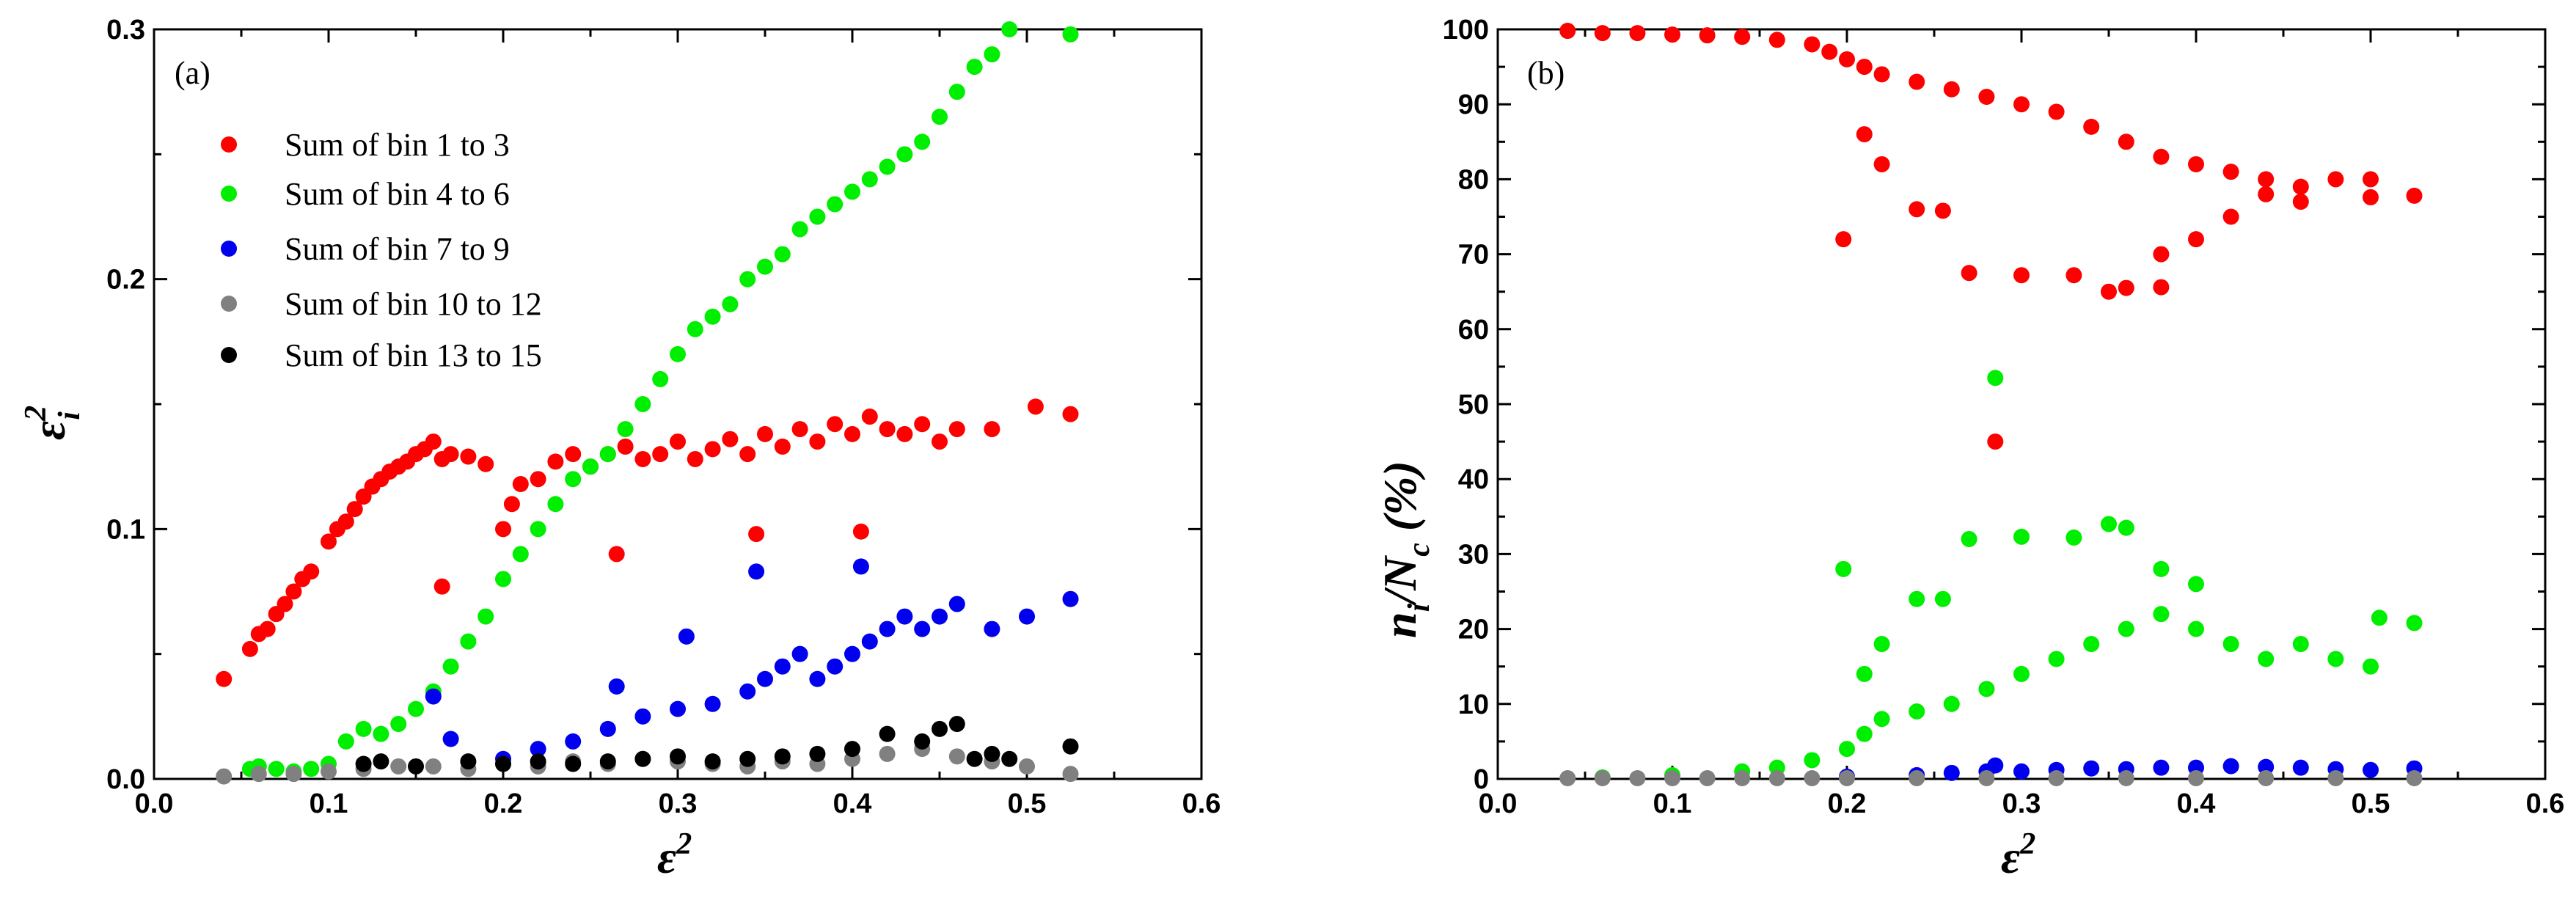  I want to click on y-axis-title-b-n: n, so click(1400, 625).